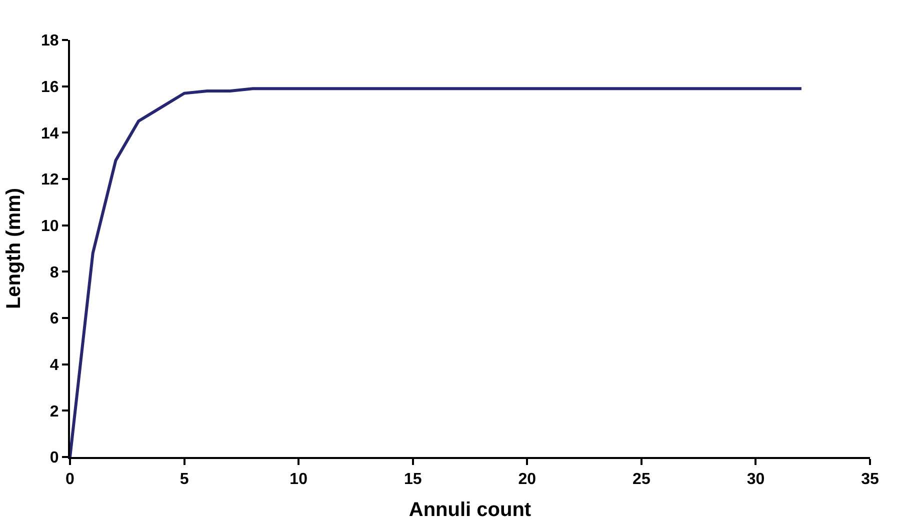  What do you see at coordinates (413, 479) in the screenshot?
I see `x-tick-label: 15` at bounding box center [413, 479].